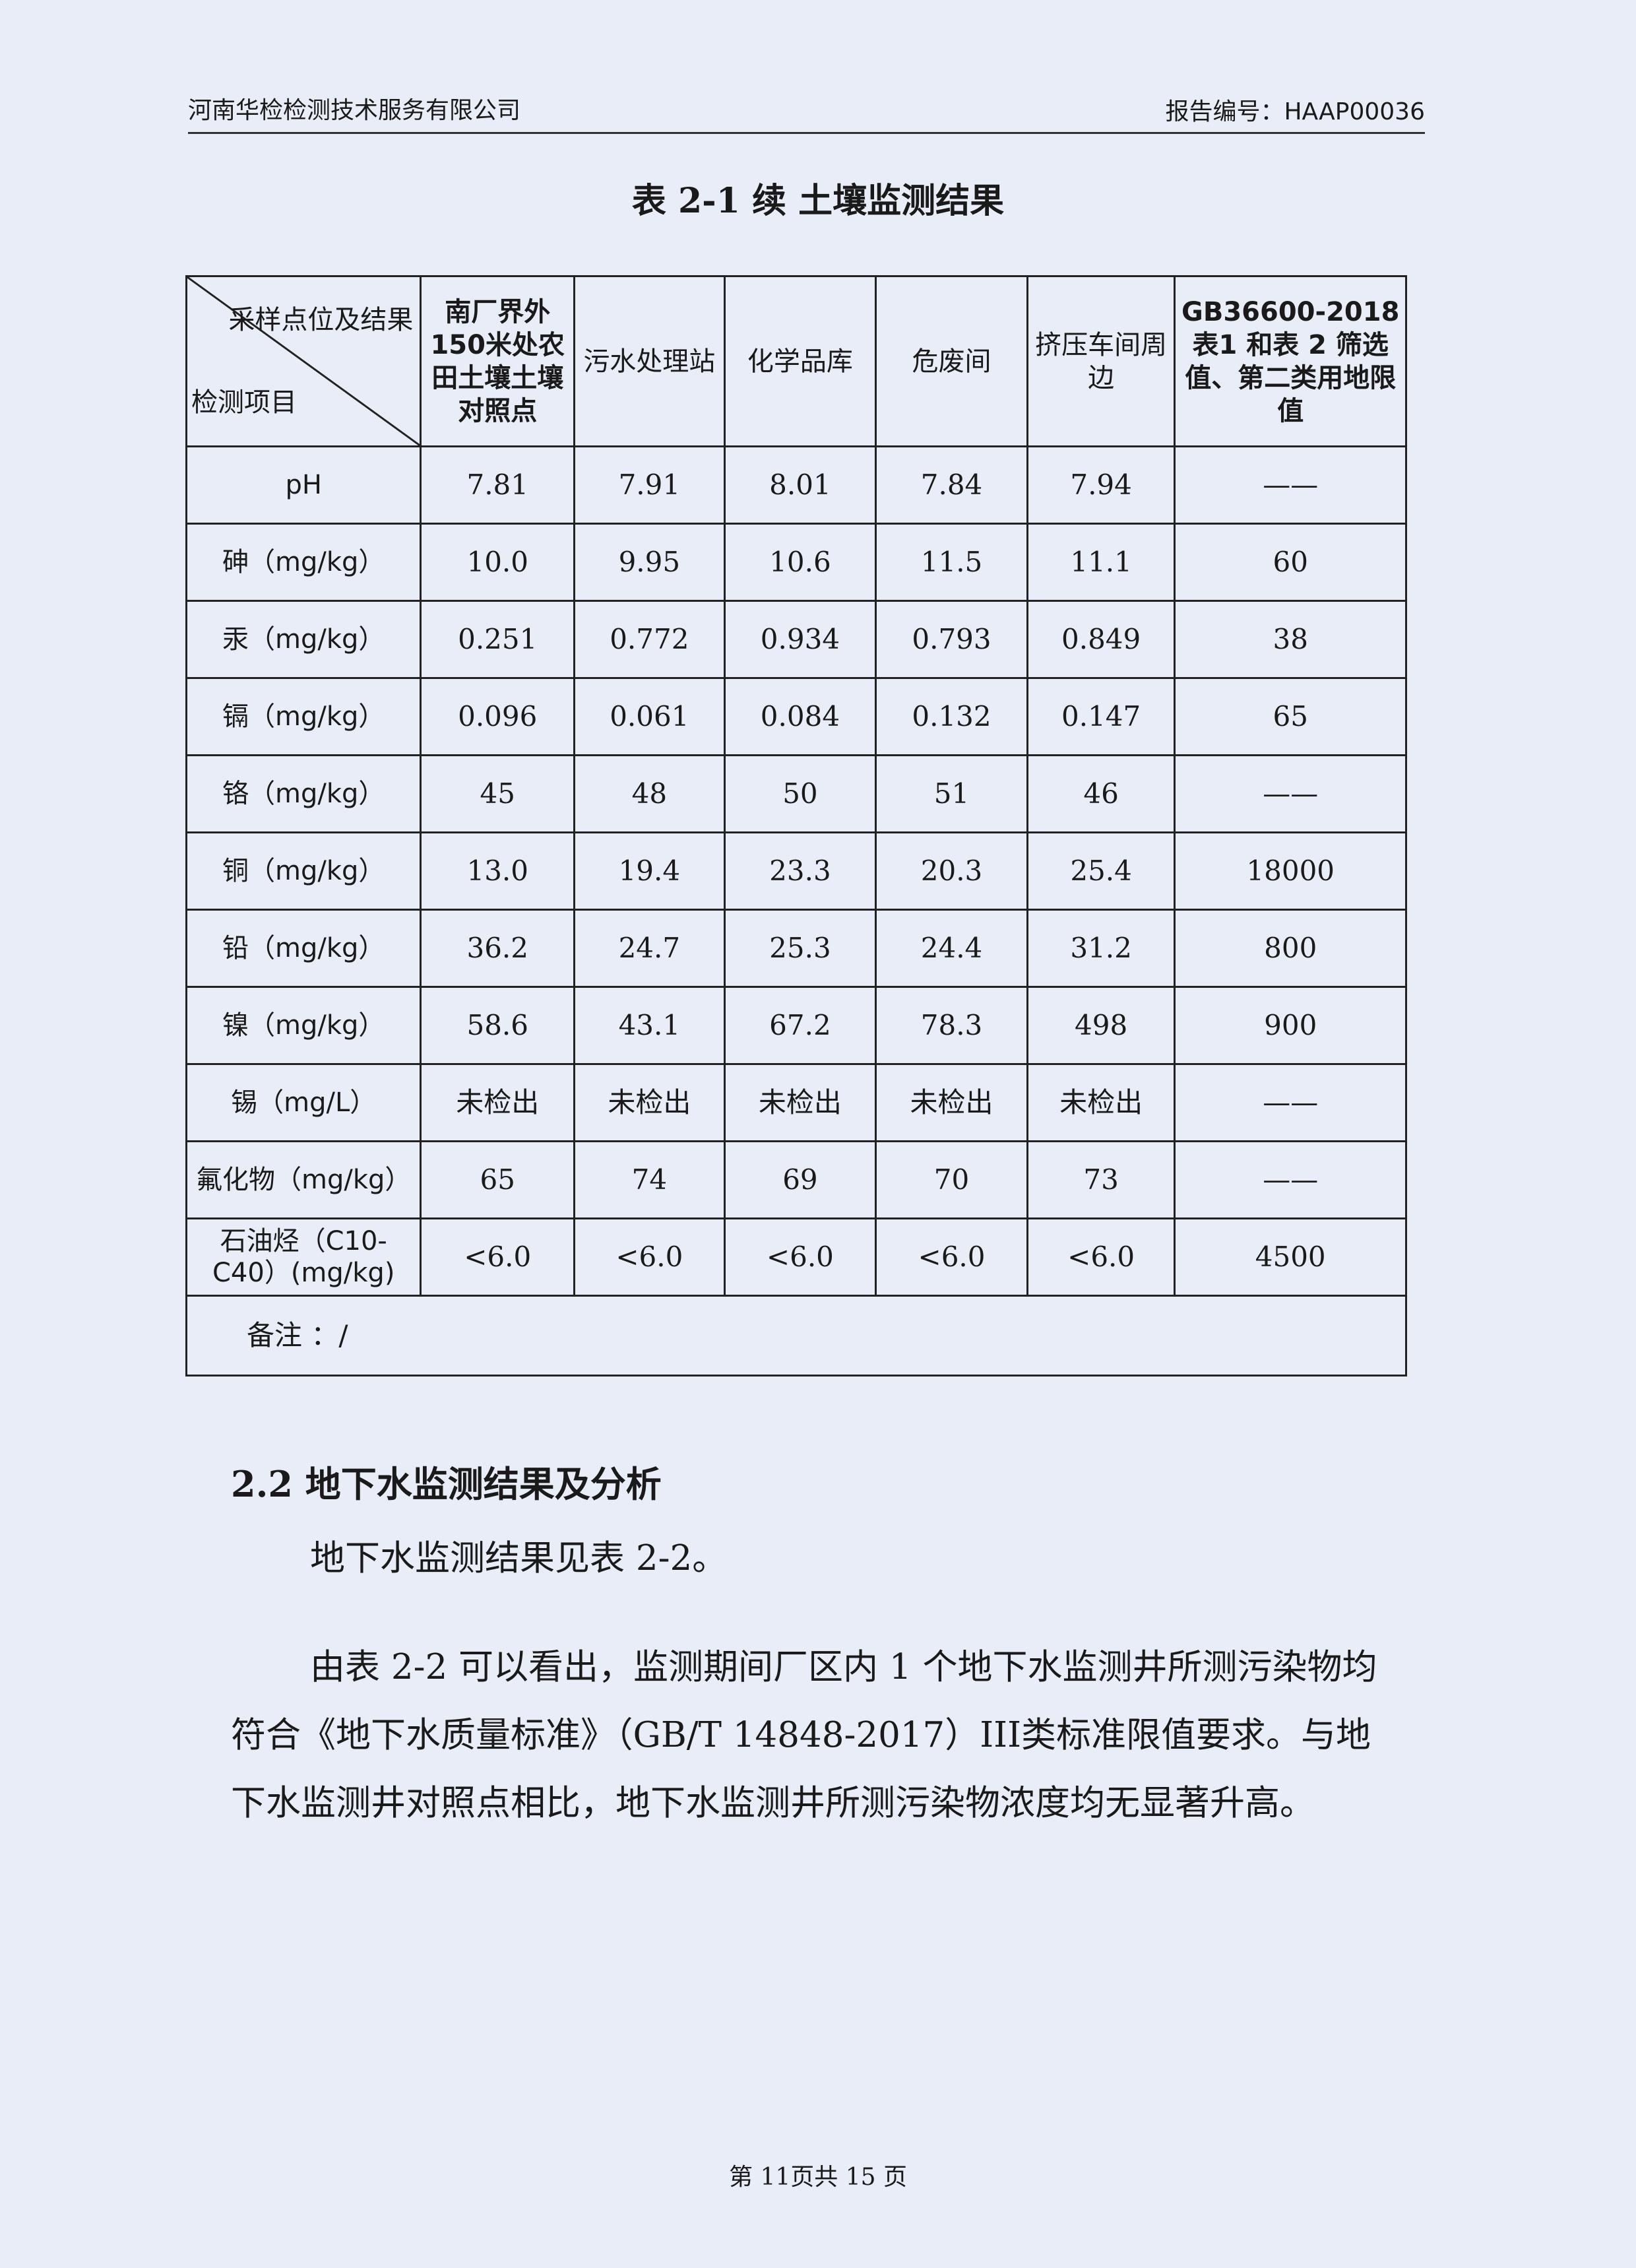 The width and height of the screenshot is (1636, 2268). What do you see at coordinates (800, 871) in the screenshot?
I see `cell-value: 23.3` at bounding box center [800, 871].